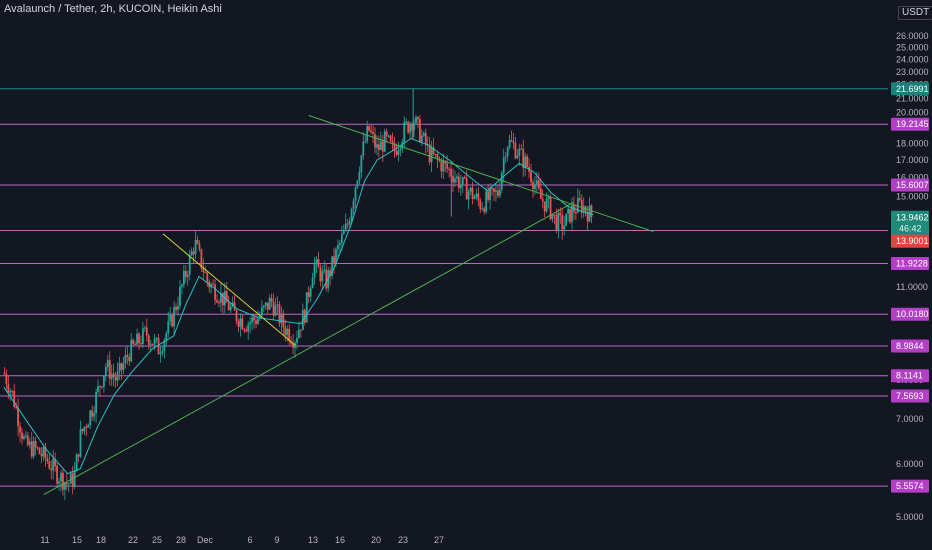 The height and width of the screenshot is (550, 932). I want to click on y-tick-label: 21.0000, so click(912, 98).